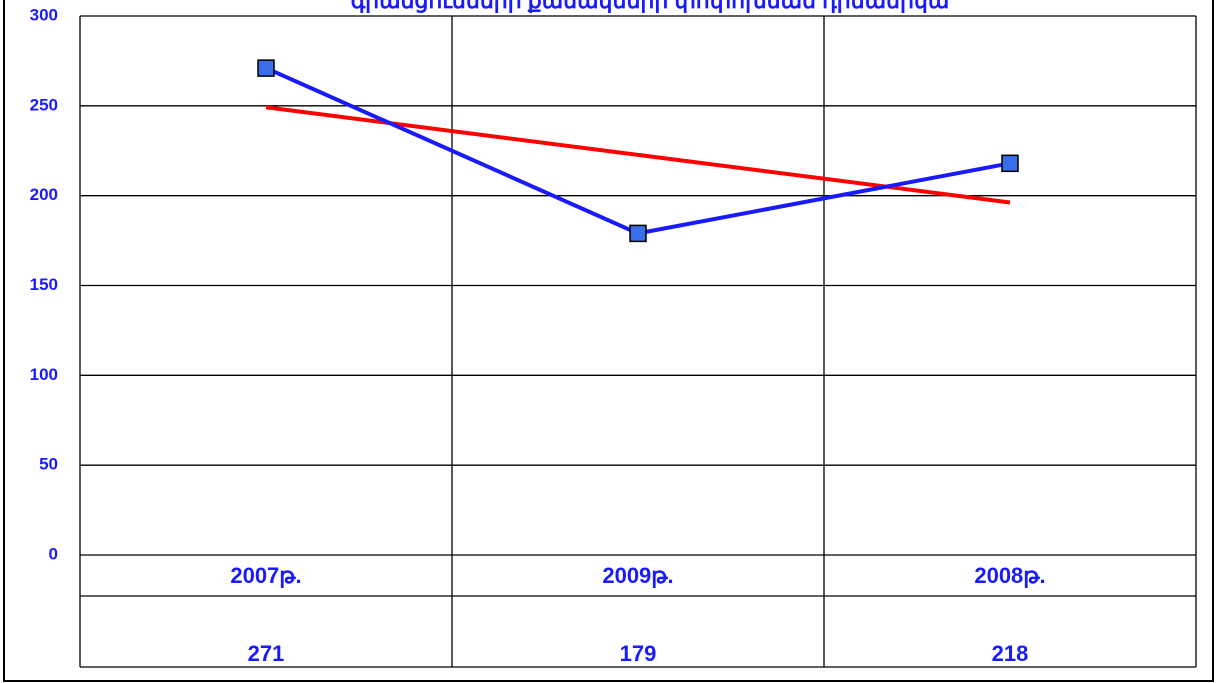  I want to click on table-value: 179, so click(638, 653).